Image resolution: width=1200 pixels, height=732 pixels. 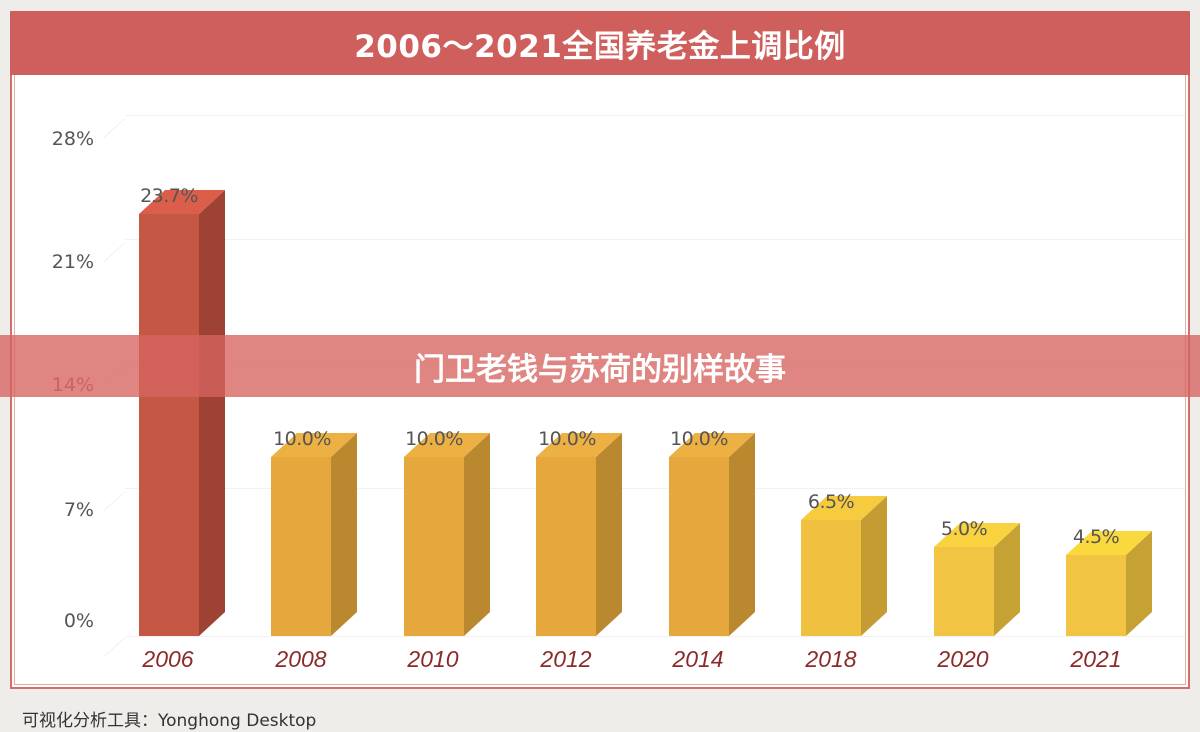 What do you see at coordinates (447, 534) in the screenshot?
I see `bar-2010` at bounding box center [447, 534].